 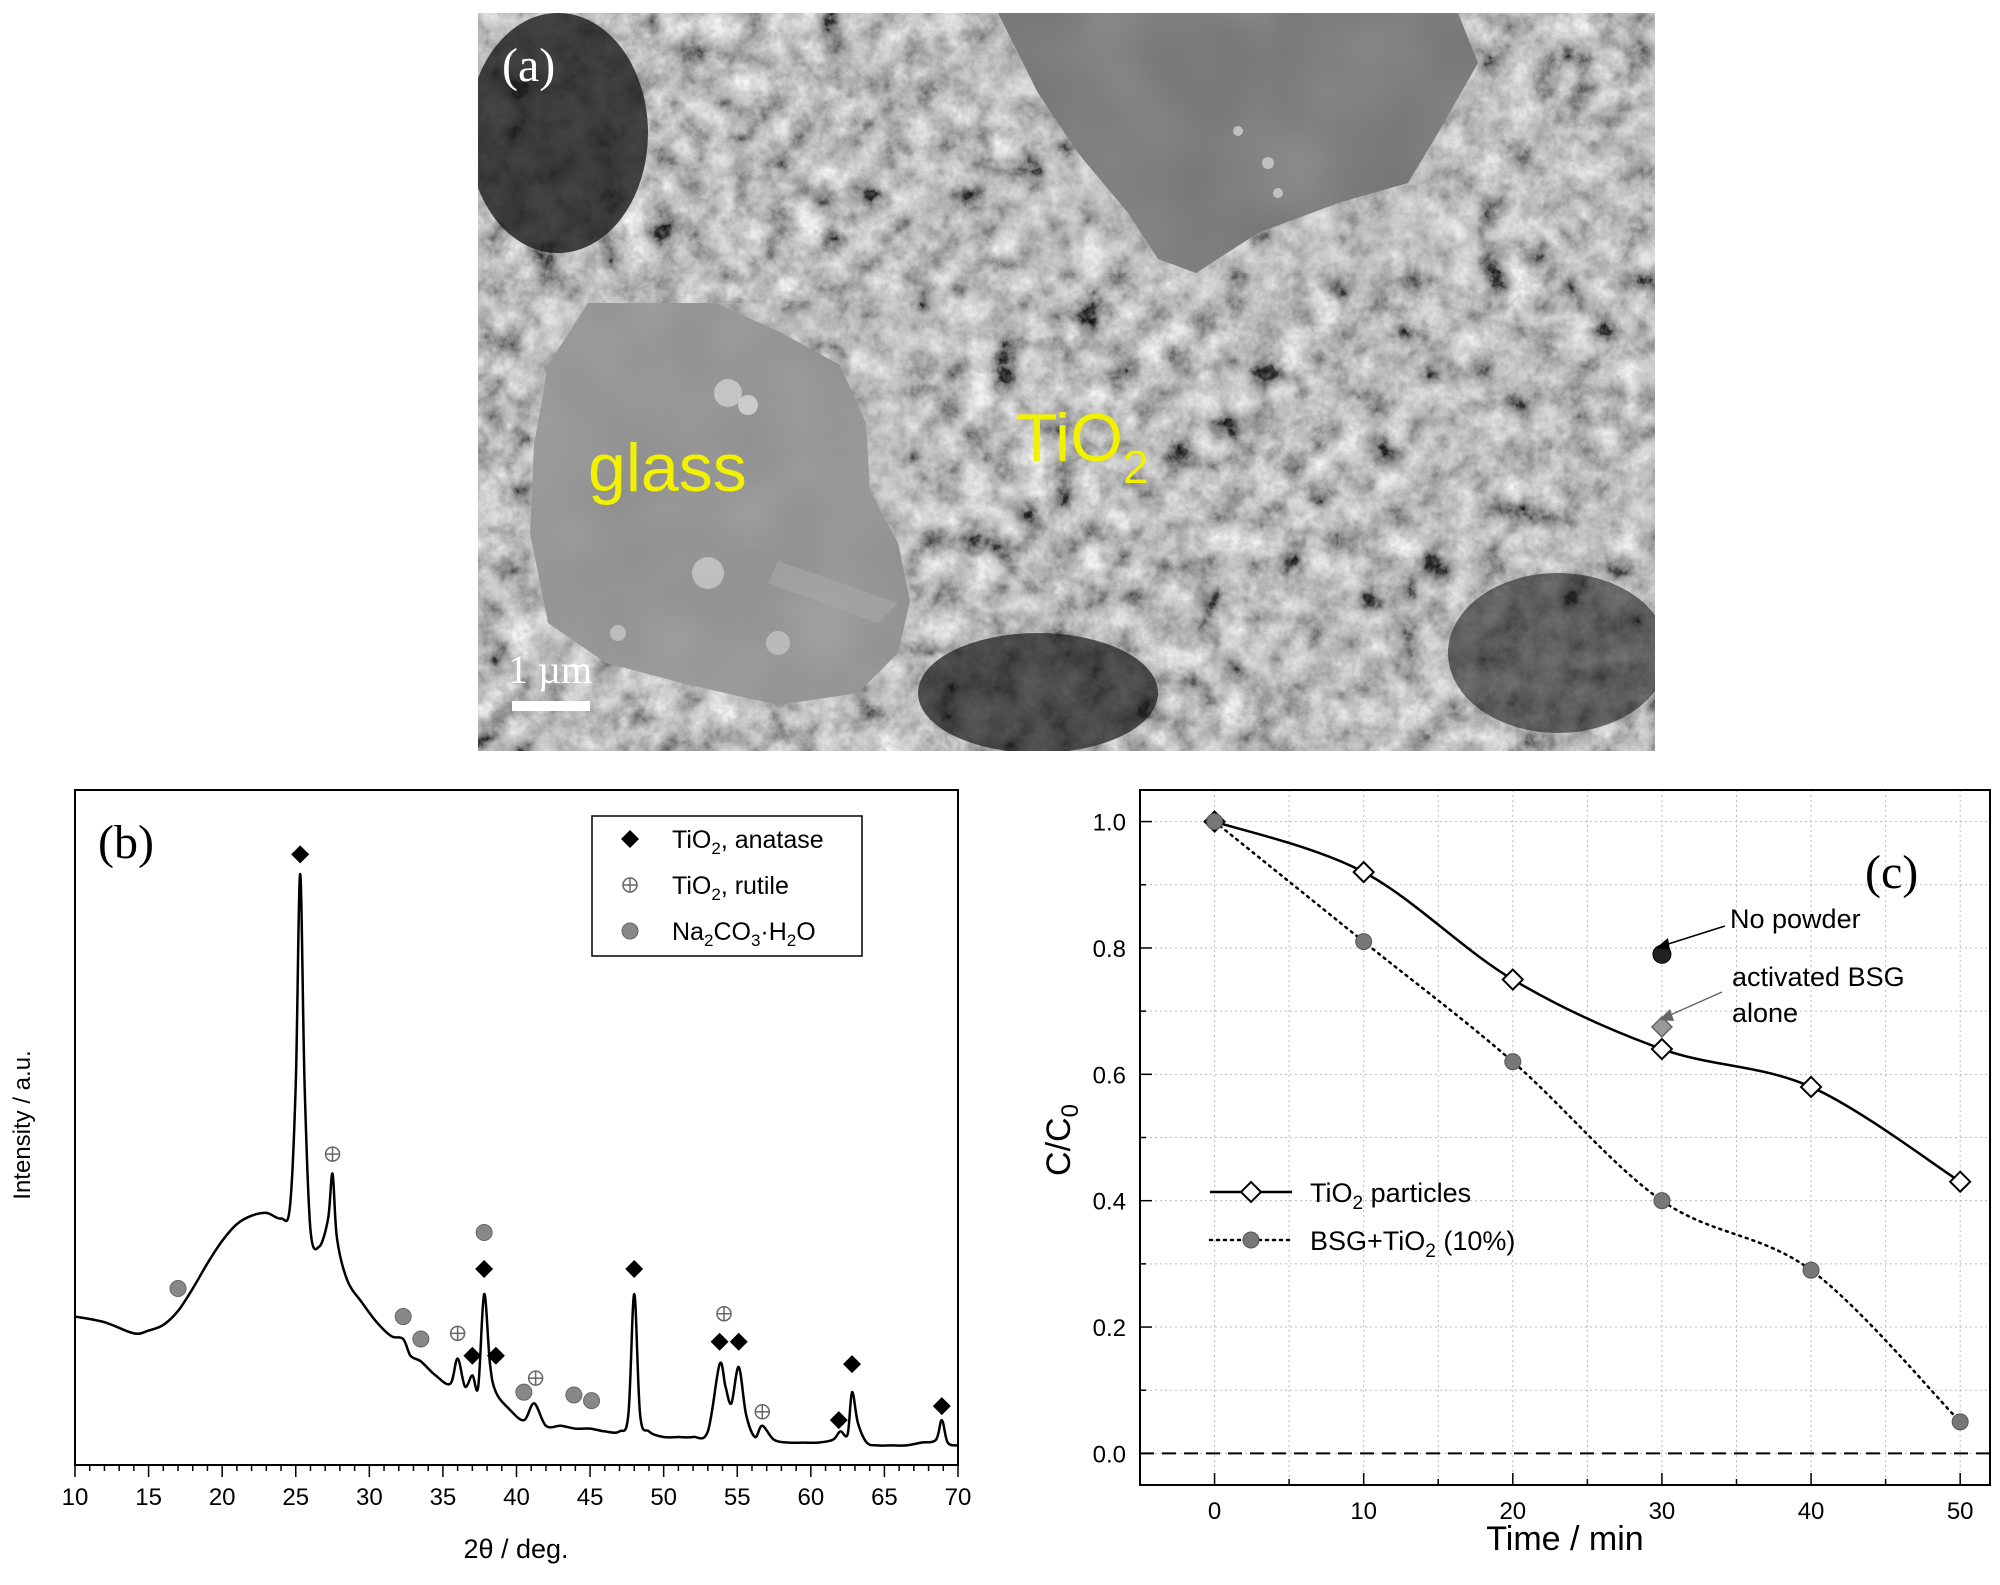 I want to click on legend-anatase-marker, so click(x=630, y=839).